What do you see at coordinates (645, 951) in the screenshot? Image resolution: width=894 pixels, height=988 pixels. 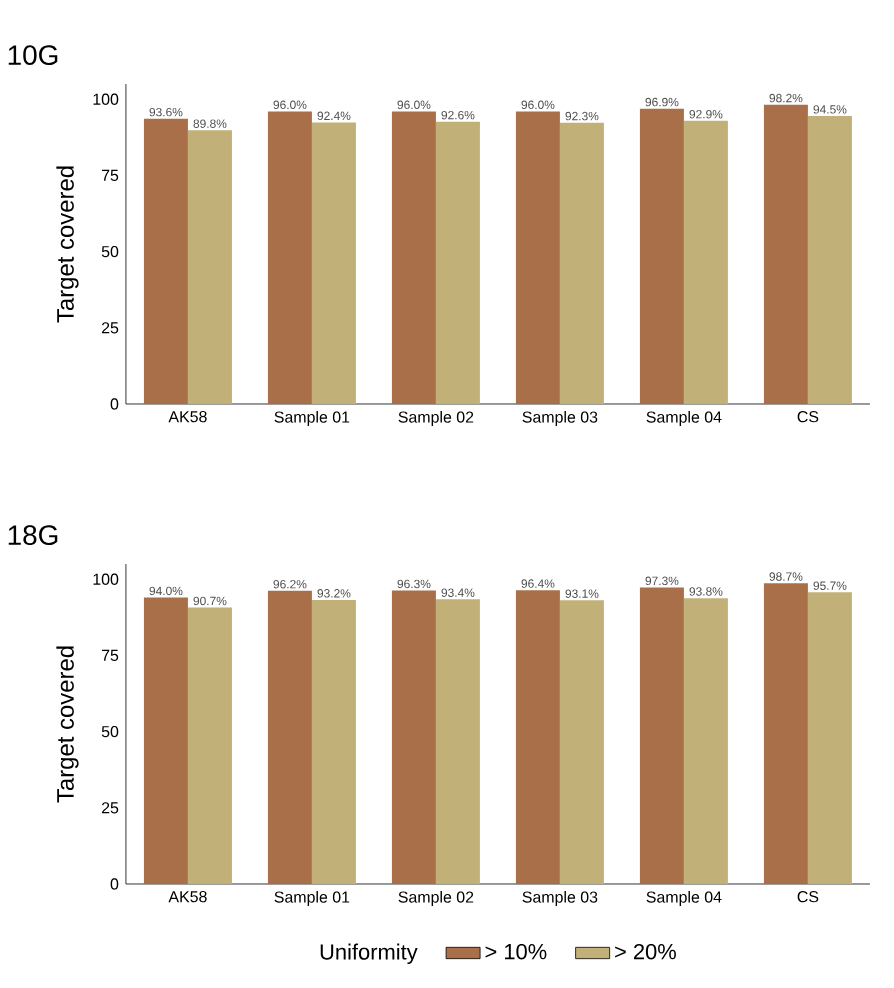 I see `legend-label: > 20%` at bounding box center [645, 951].